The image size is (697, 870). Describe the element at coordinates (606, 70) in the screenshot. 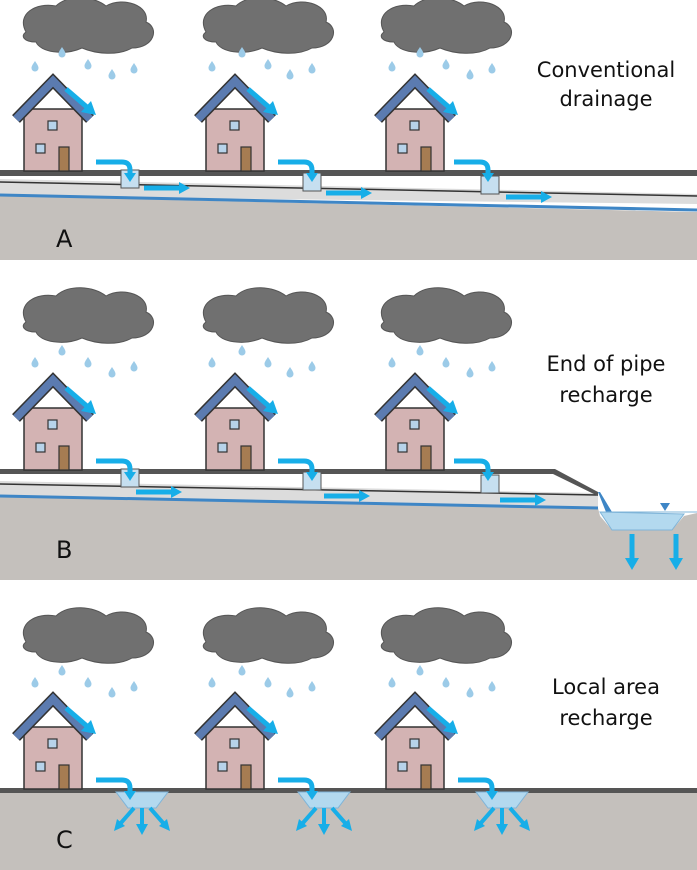

I see `caption-a-line-1: Conventional` at that location.